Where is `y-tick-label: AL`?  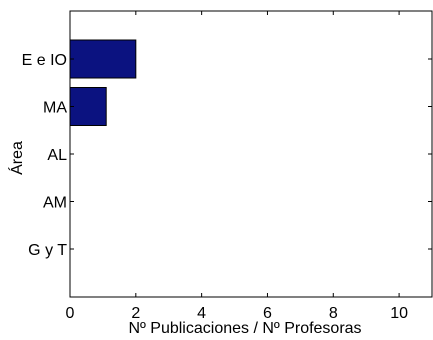
y-tick-label: AL is located at coordinates (57, 155).